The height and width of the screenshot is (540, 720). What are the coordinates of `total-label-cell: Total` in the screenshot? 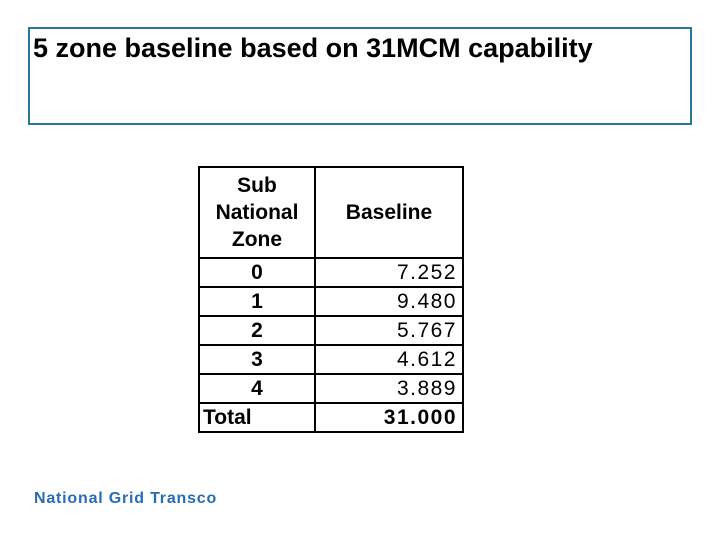 It's located at (257, 417).